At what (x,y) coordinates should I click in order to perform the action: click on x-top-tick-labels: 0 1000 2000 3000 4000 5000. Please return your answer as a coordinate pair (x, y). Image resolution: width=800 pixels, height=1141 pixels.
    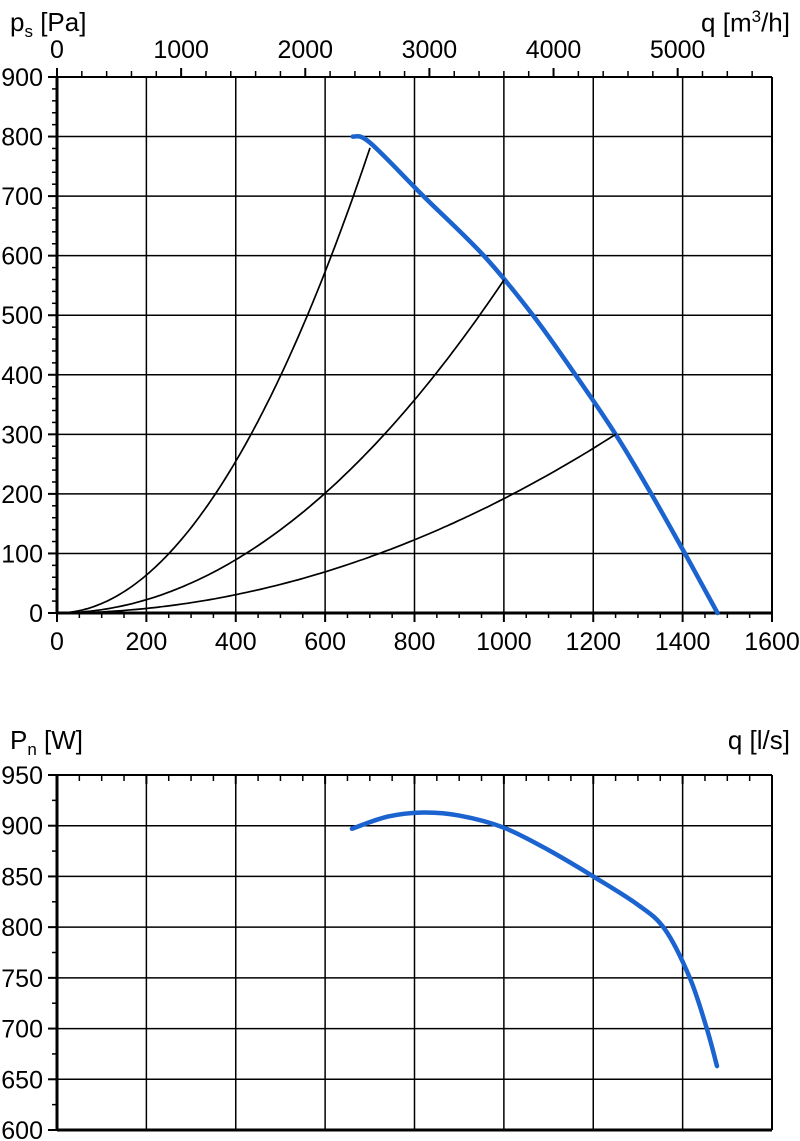
    Looking at the image, I should click on (377, 50).